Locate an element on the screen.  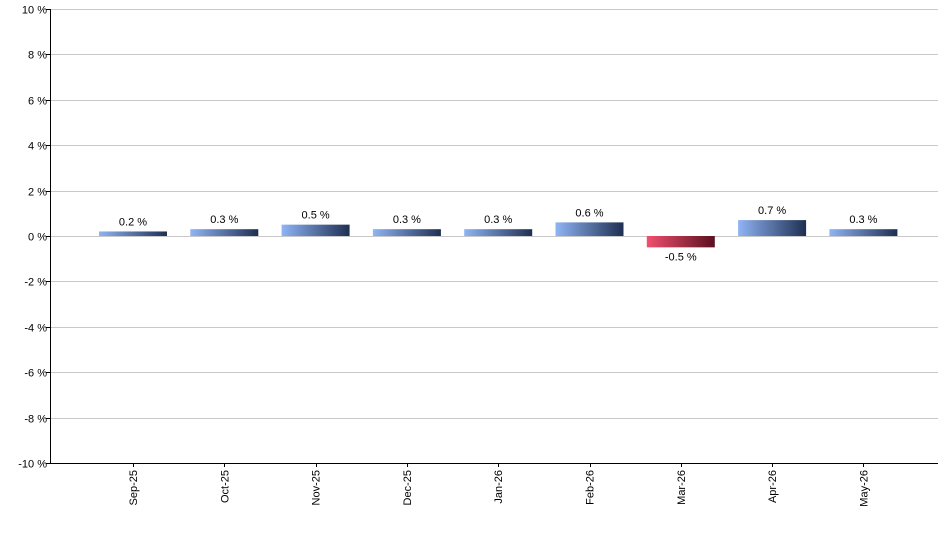
bars is located at coordinates (498, 234).